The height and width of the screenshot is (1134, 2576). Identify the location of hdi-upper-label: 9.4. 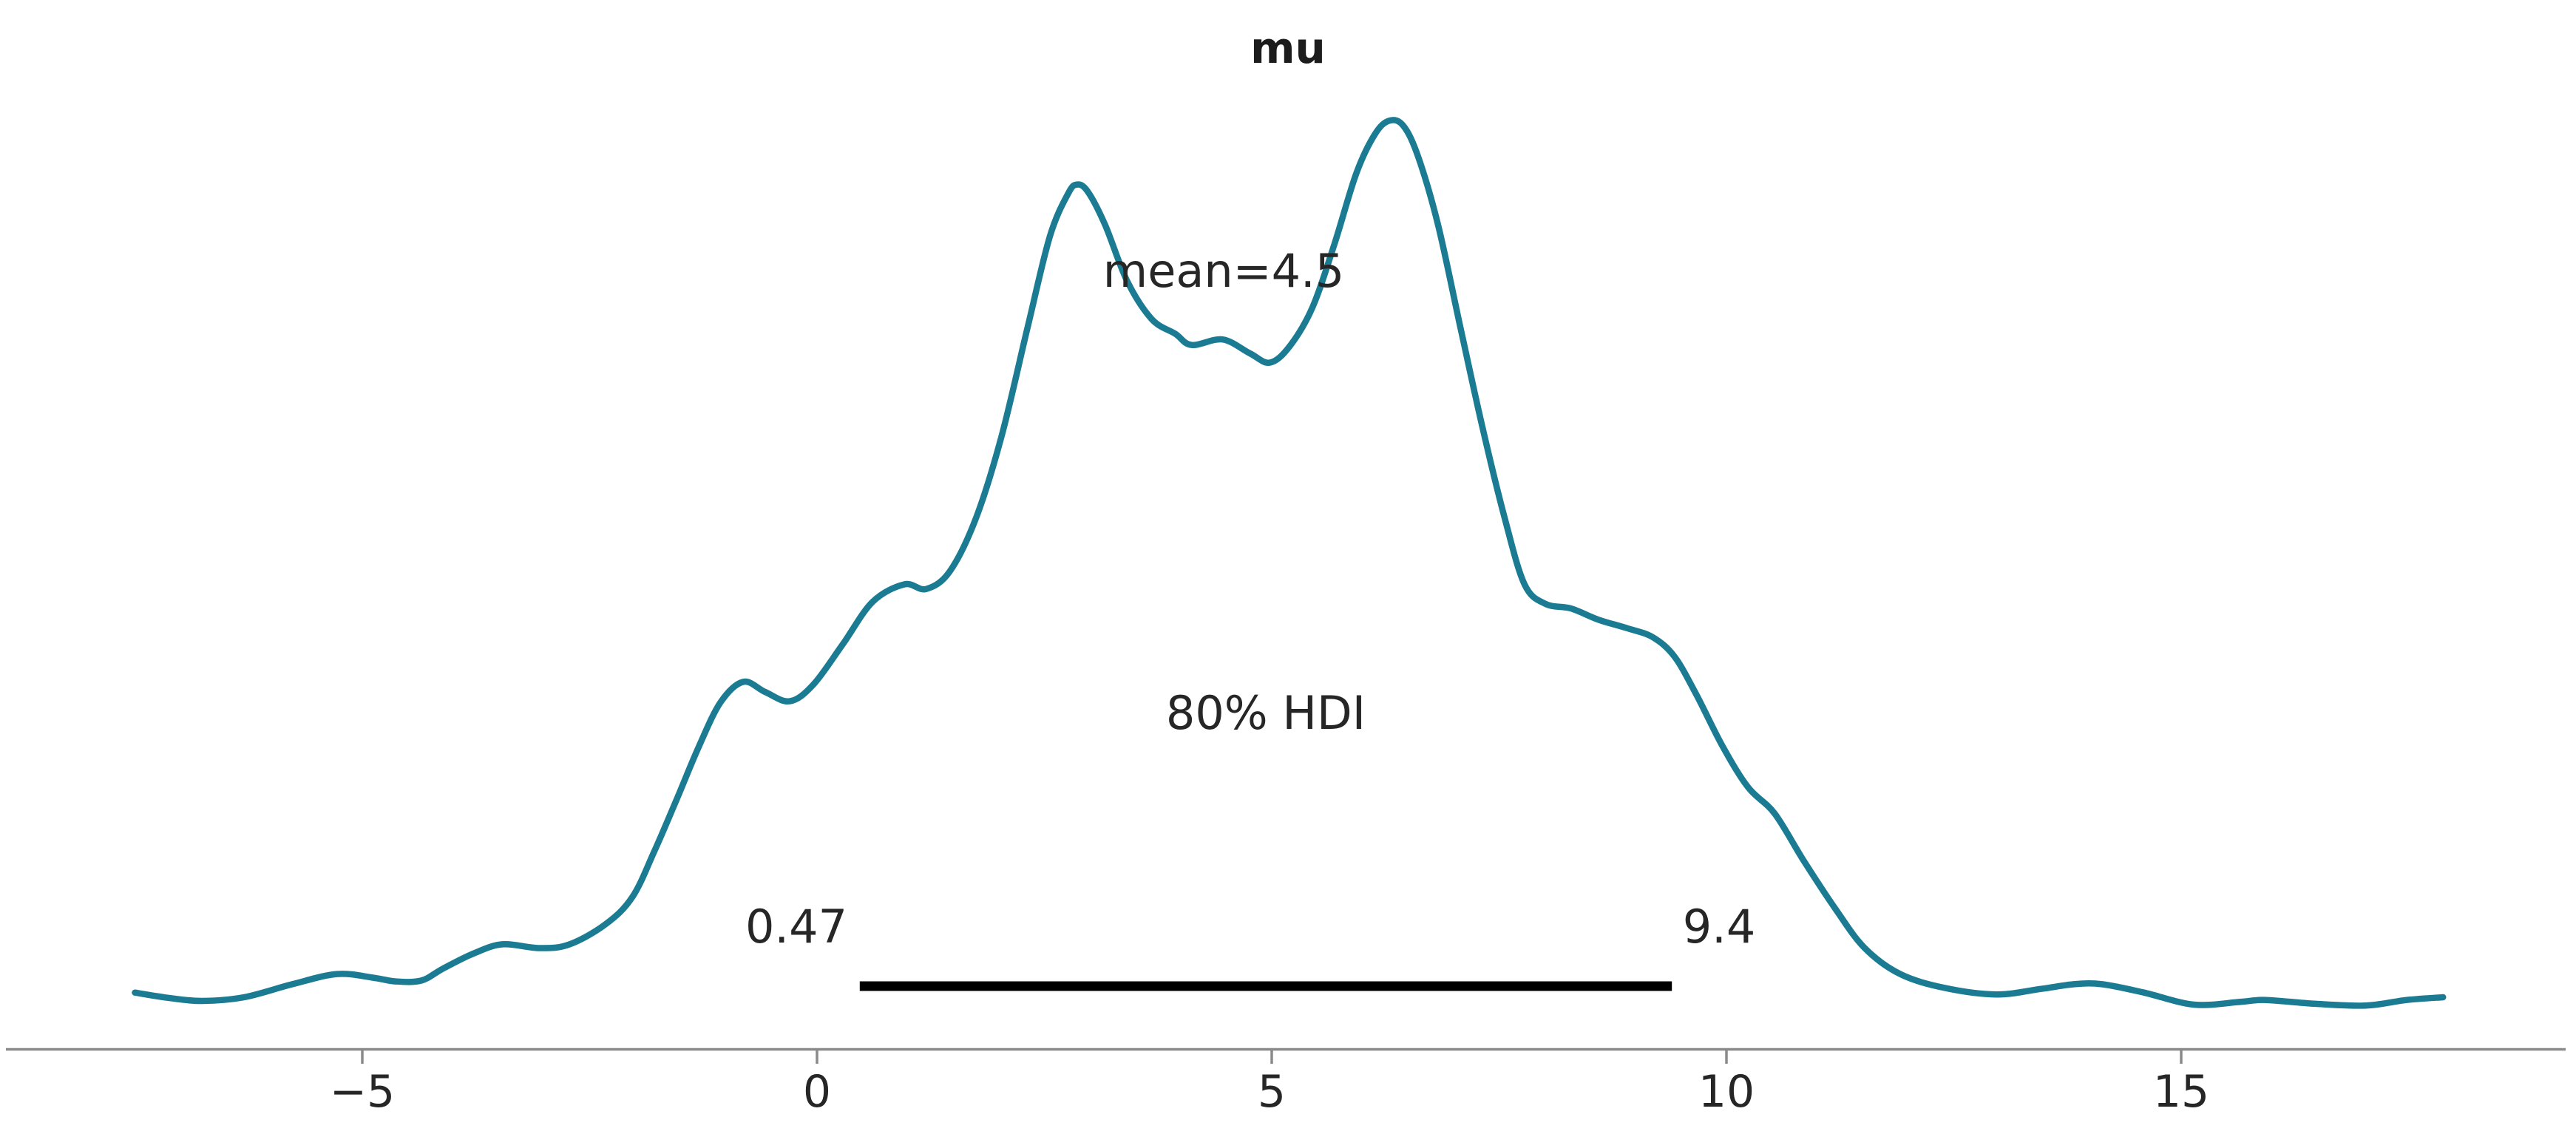
(1719, 927).